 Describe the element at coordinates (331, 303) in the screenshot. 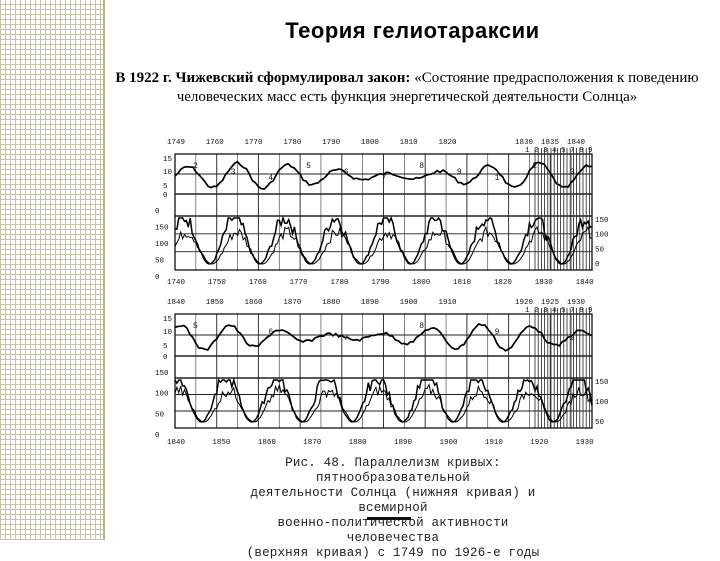

I see `year-label-top: 1880` at that location.